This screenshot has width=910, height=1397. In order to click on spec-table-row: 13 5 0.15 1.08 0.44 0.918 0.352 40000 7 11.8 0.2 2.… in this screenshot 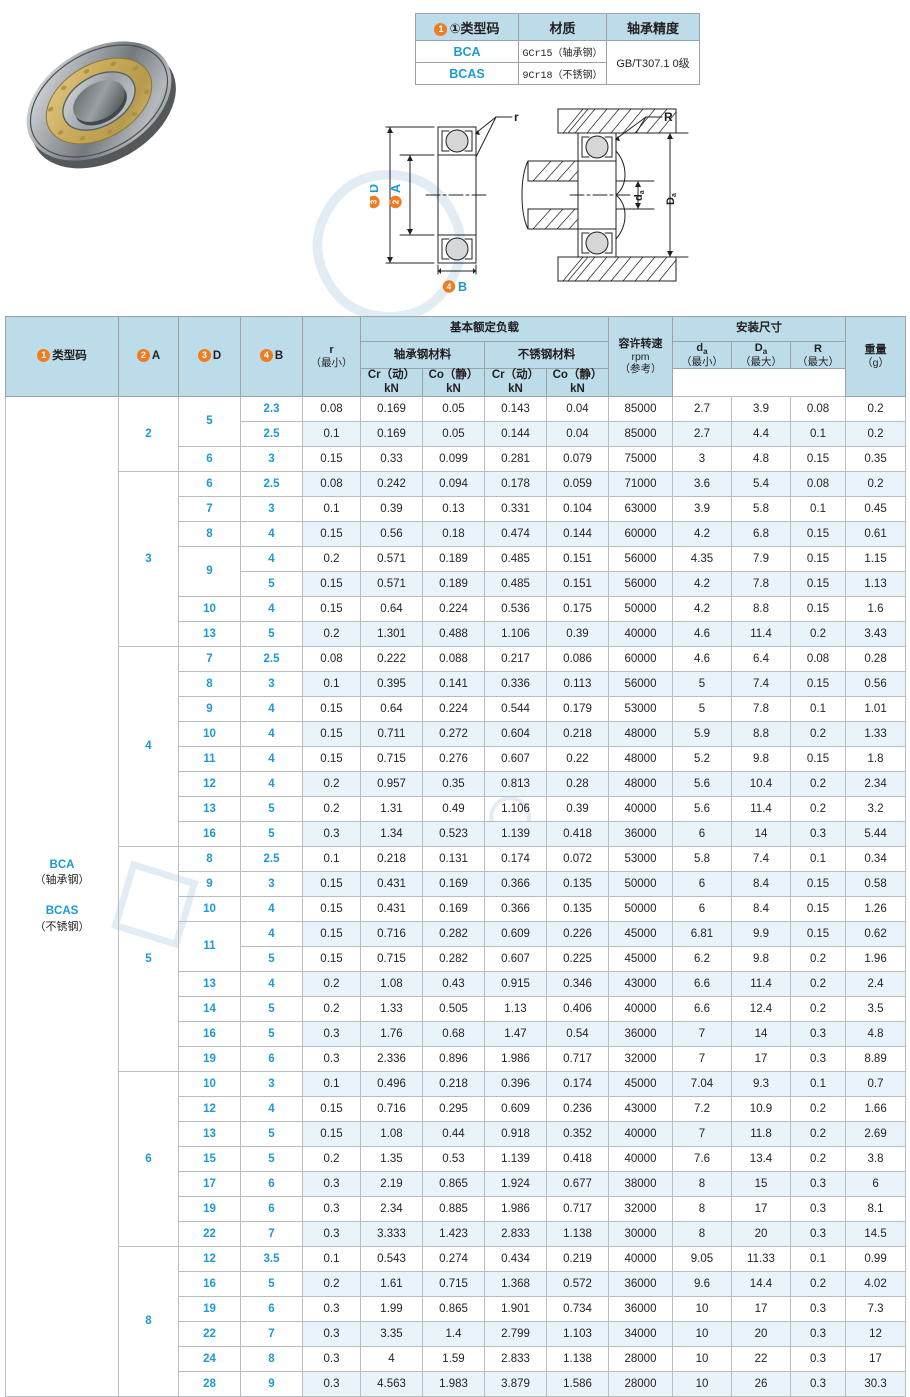, I will do `click(456, 1133)`.